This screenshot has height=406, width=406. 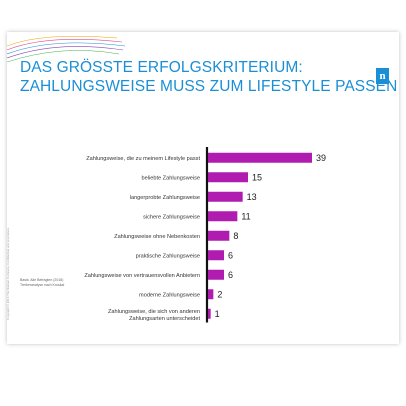 I want to click on source-line-2: Treiberanalyse nach Kruskal, so click(x=42, y=285).